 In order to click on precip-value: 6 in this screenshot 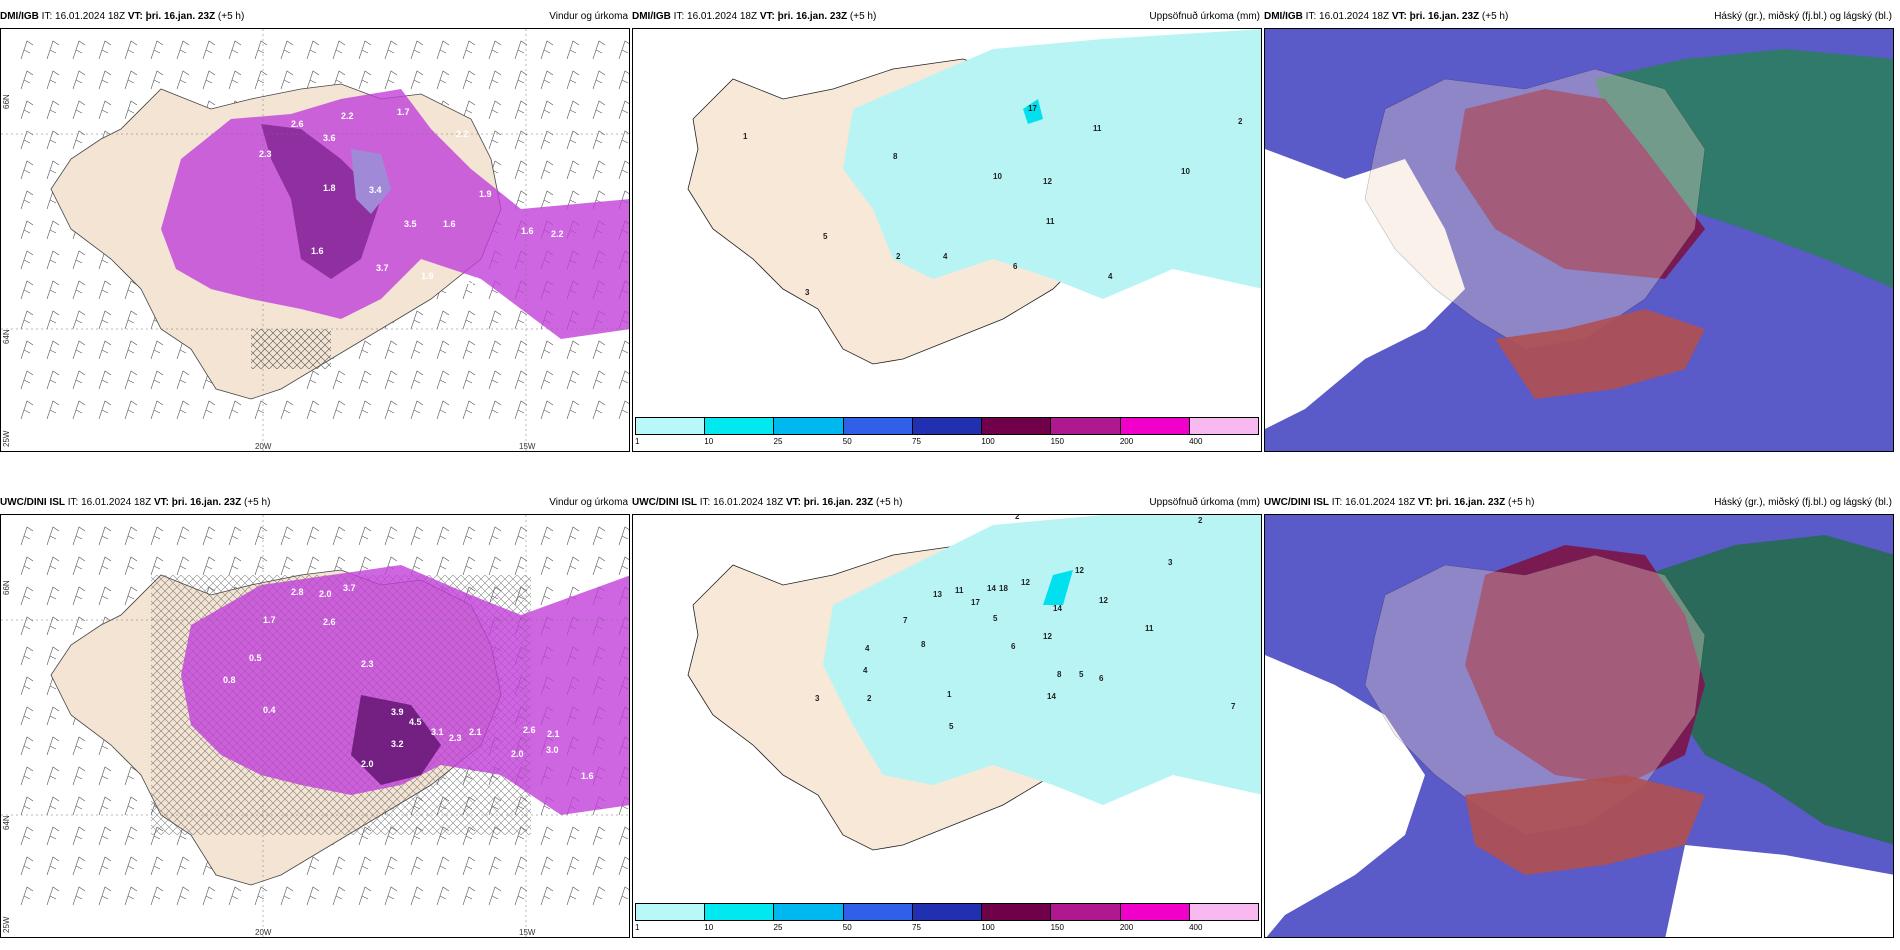, I will do `click(1101, 678)`.